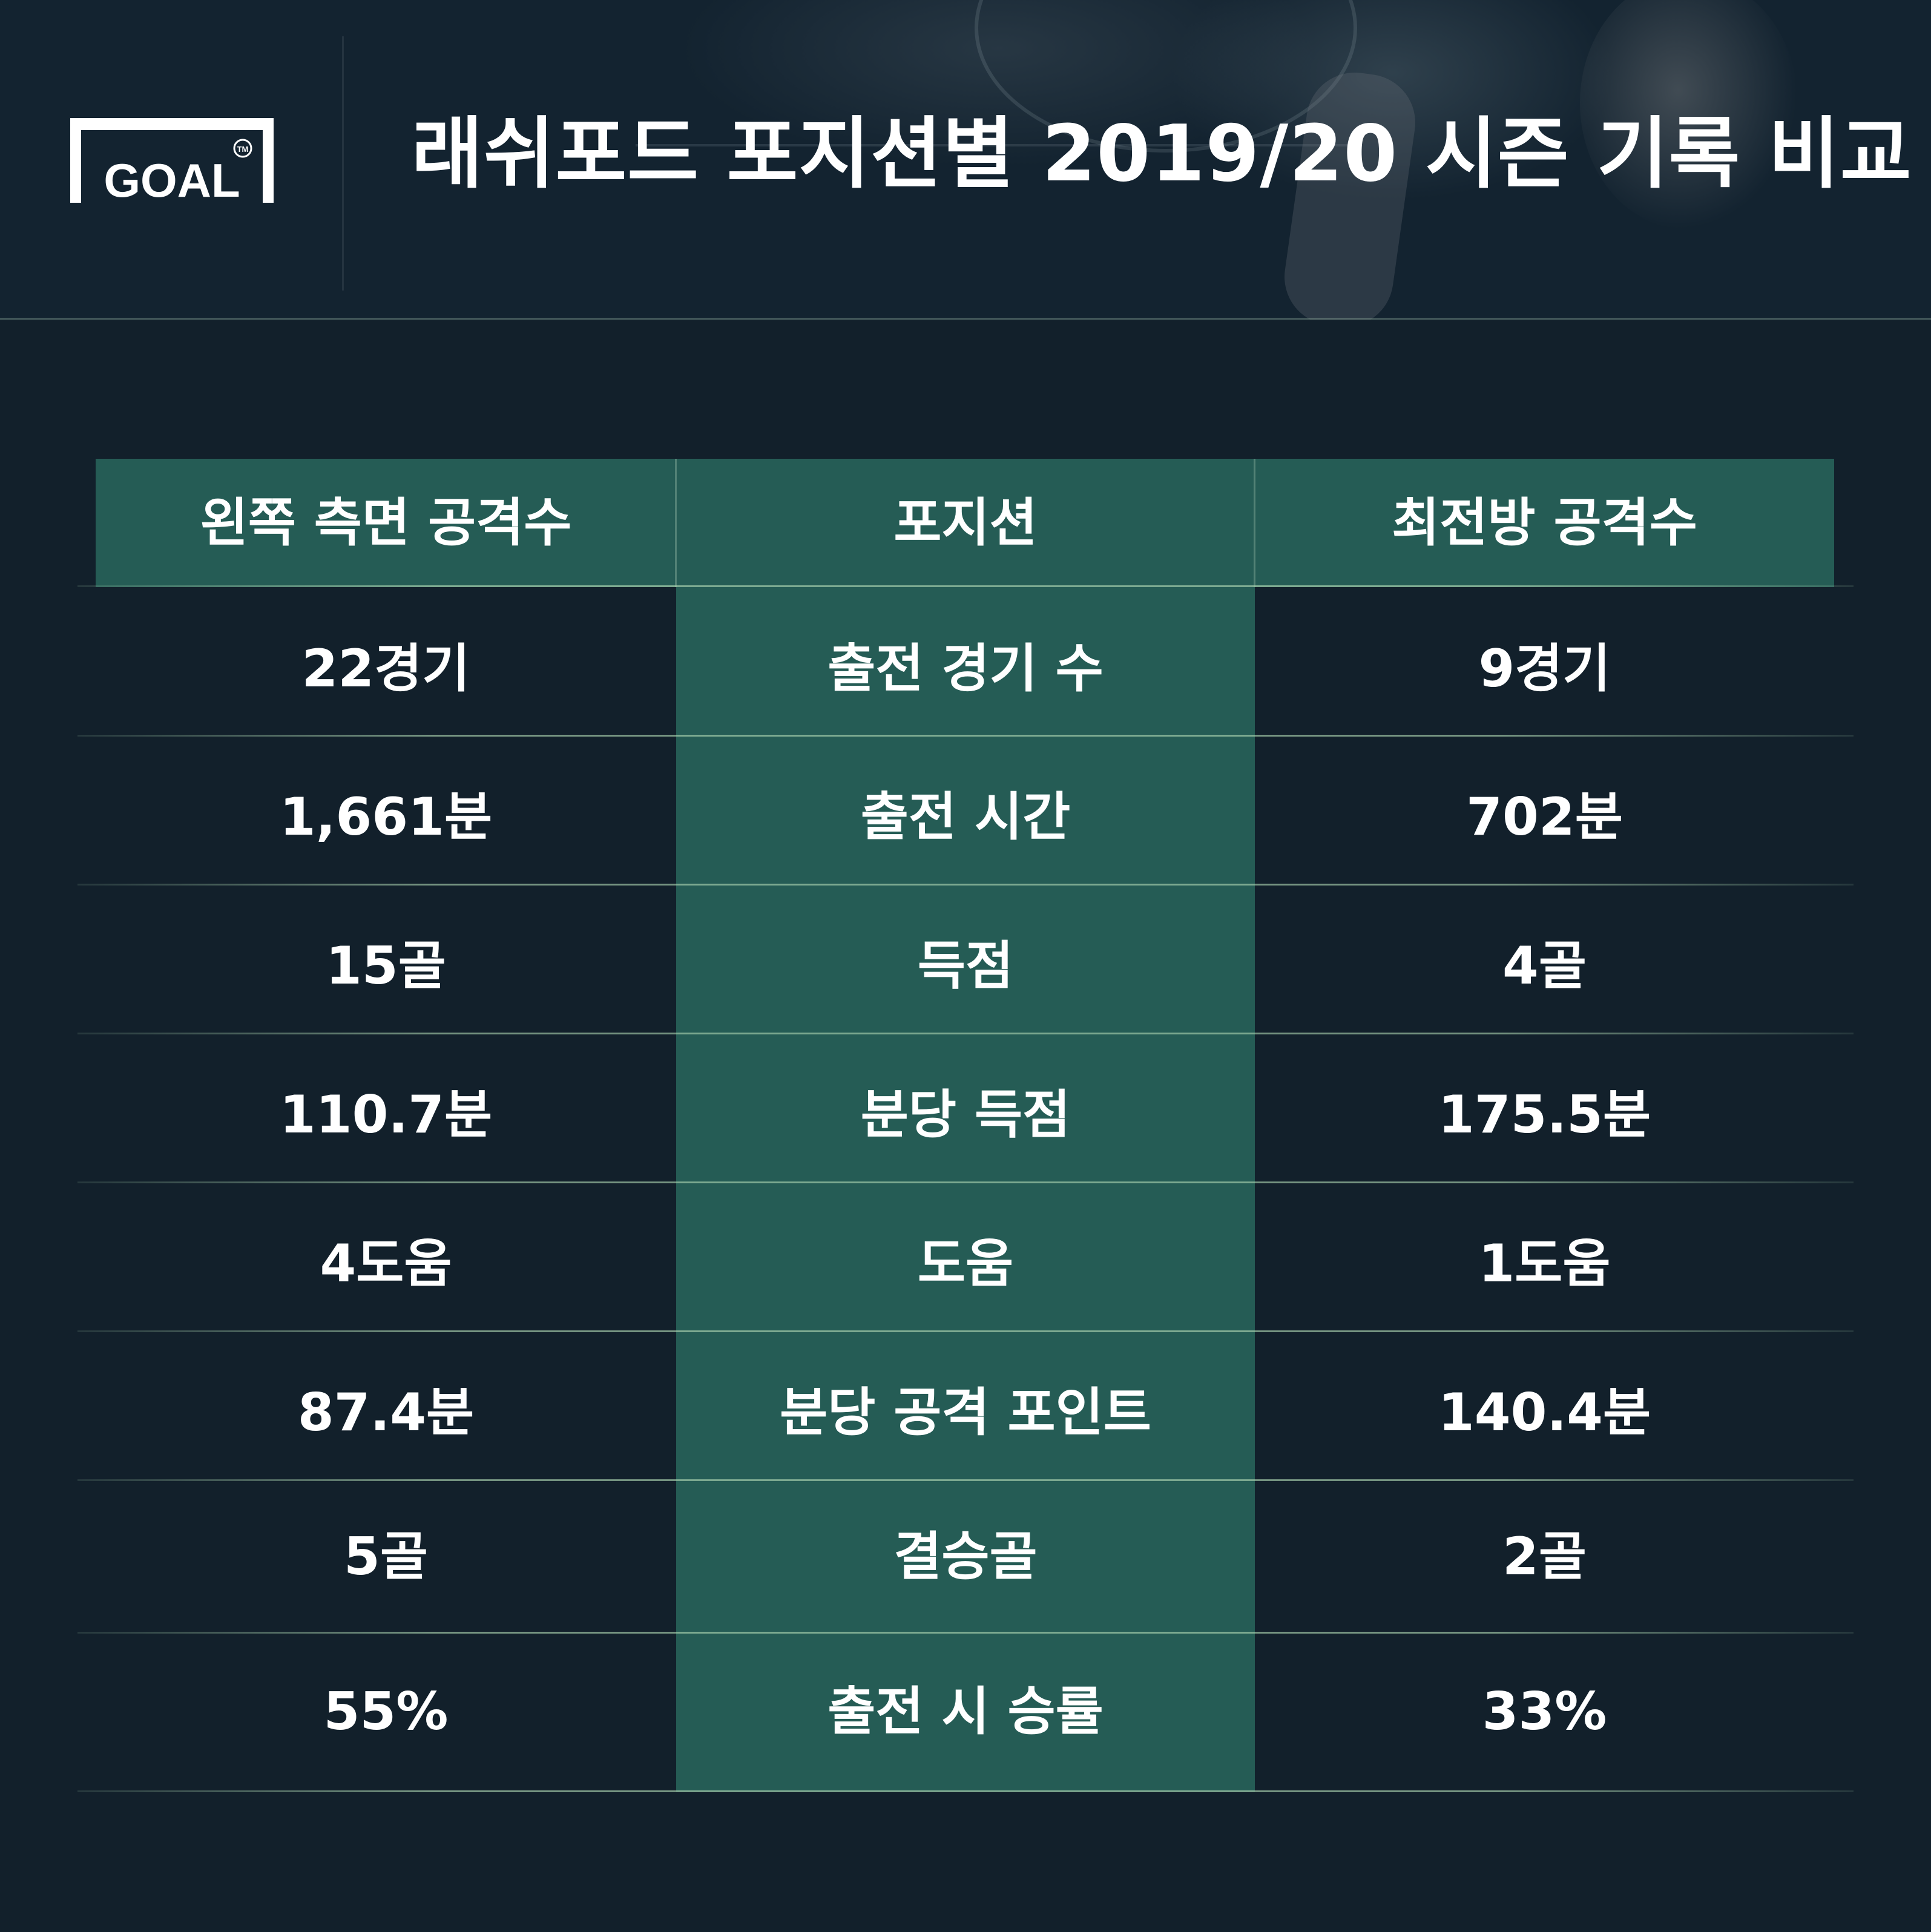 The image size is (1931, 1932). What do you see at coordinates (966, 966) in the screenshot?
I see `row-goals-label: 득점` at bounding box center [966, 966].